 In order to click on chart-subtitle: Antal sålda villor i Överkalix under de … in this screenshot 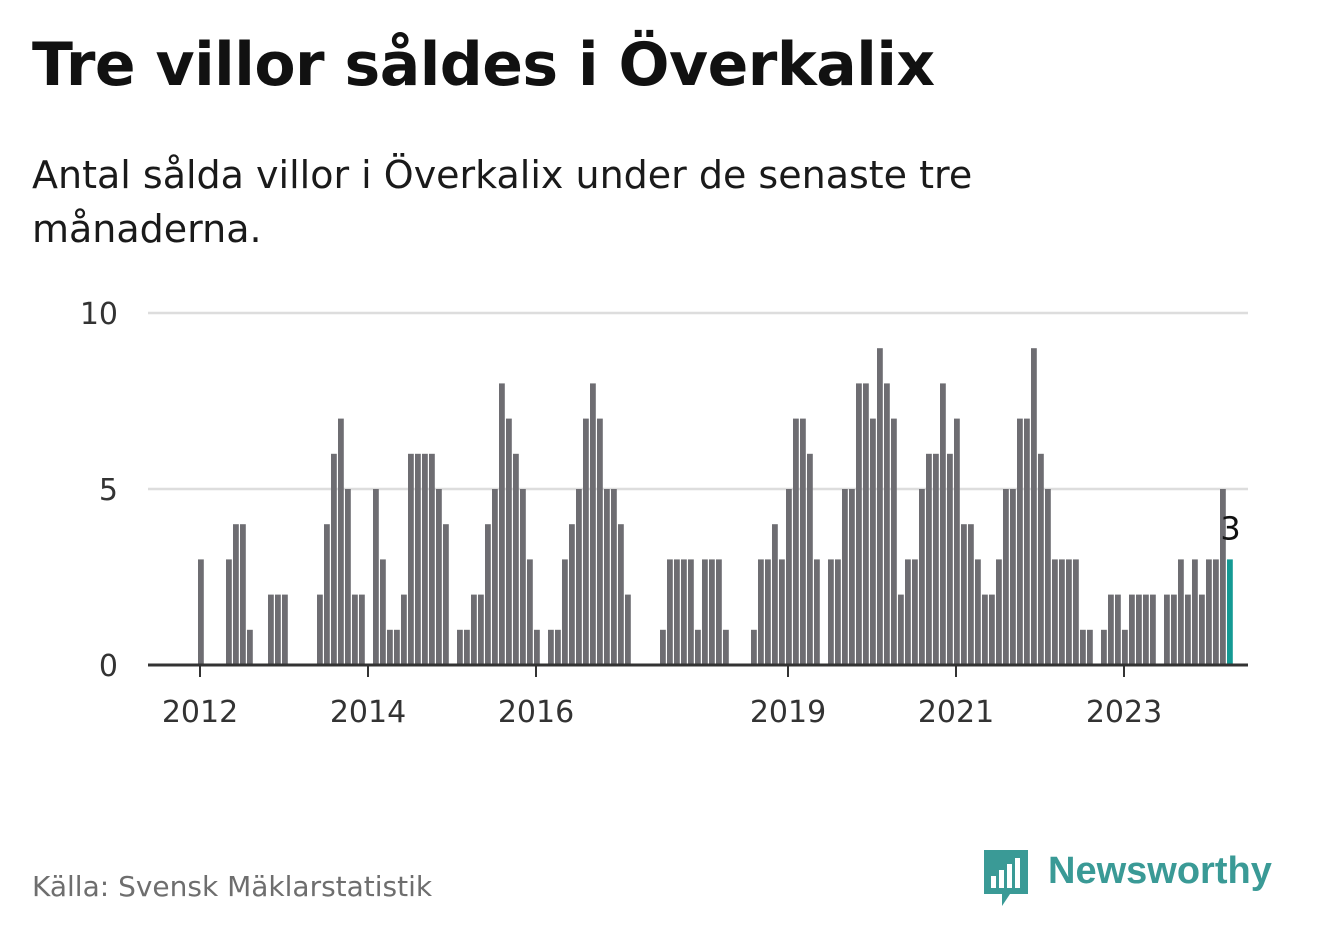, I will do `click(502, 202)`.